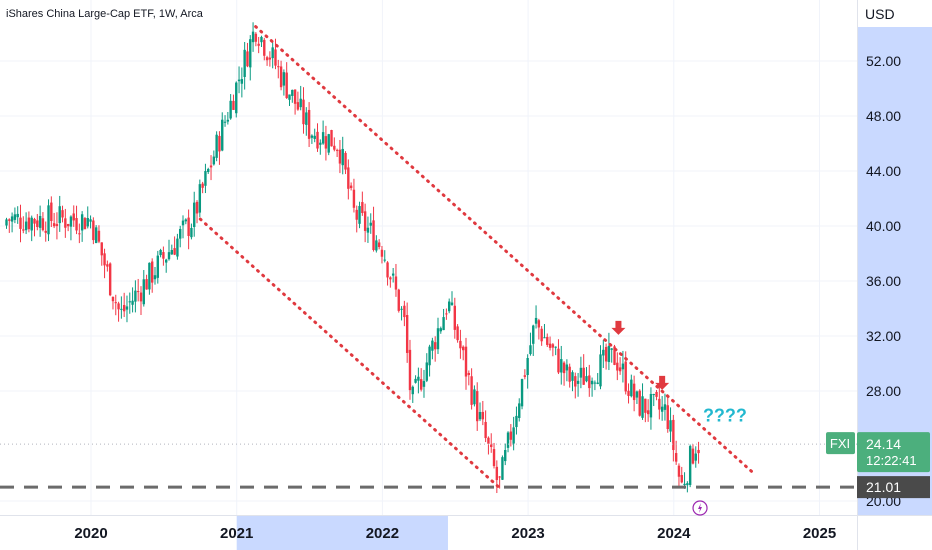 This screenshot has width=932, height=550. Describe the element at coordinates (662, 382) in the screenshot. I see `down-arrow-icon` at that location.